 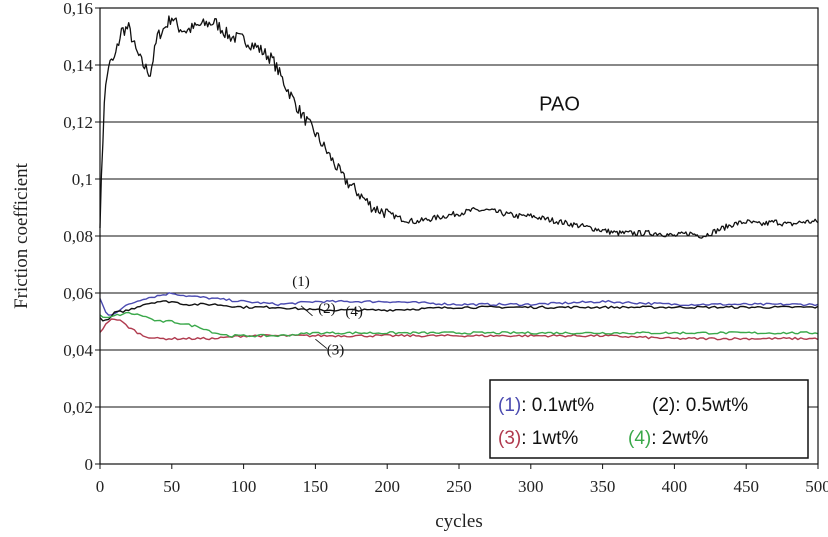 I want to click on annotation-label: PAO, so click(x=559, y=105).